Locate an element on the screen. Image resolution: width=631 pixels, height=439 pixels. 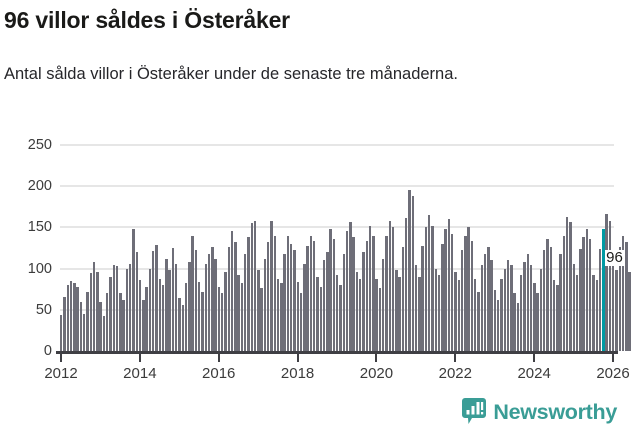
x-axis-tick-label: 2020 is located at coordinates (376, 373).